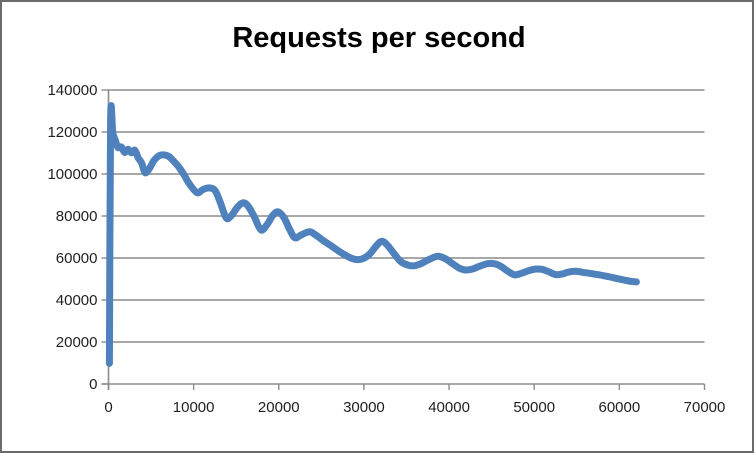  Describe the element at coordinates (619, 407) in the screenshot. I see `x-tick-label: 60000` at that location.